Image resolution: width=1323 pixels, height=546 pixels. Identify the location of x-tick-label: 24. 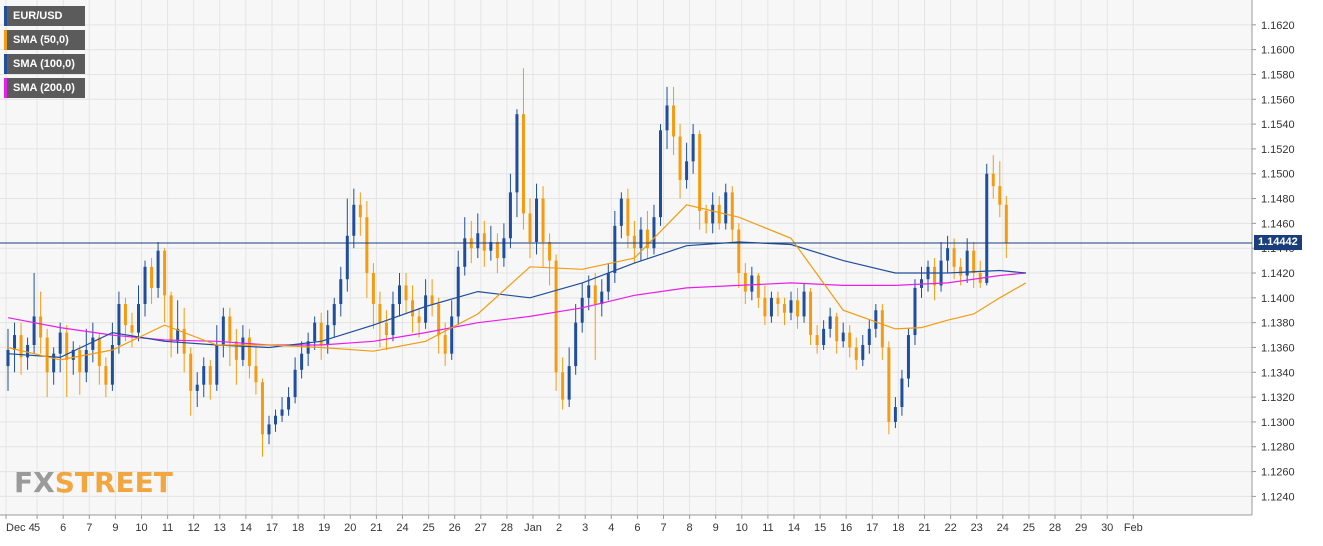
(402, 528).